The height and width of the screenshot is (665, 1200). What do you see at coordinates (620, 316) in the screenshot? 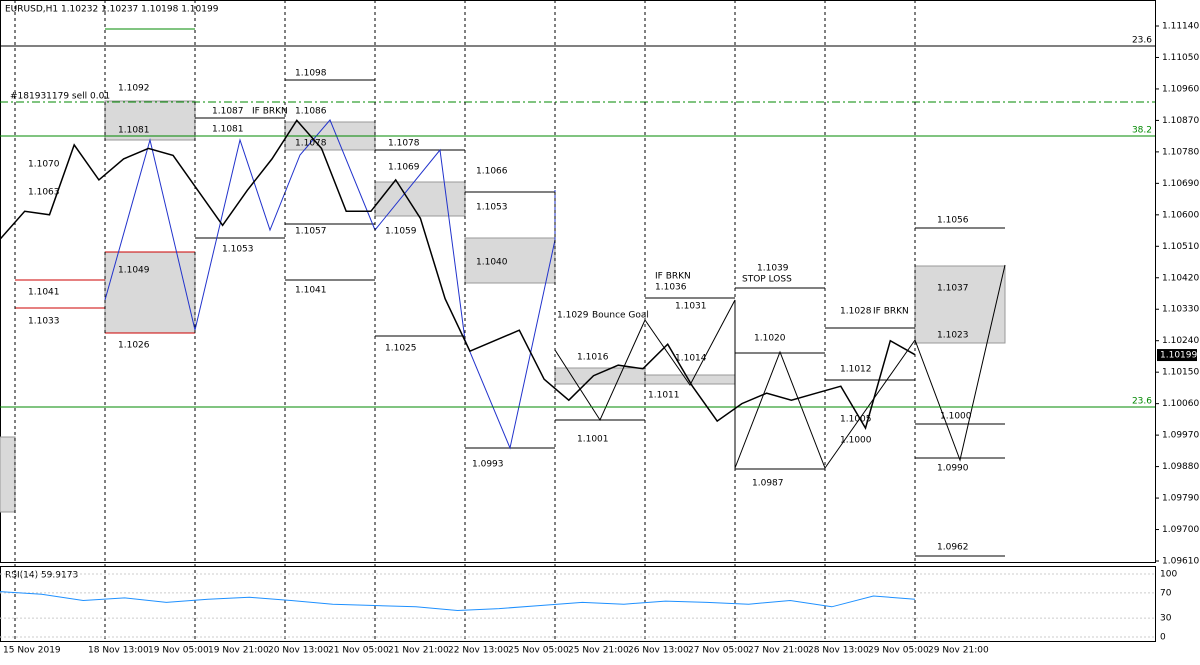
I see `level-label: Bounce Goal` at bounding box center [620, 316].